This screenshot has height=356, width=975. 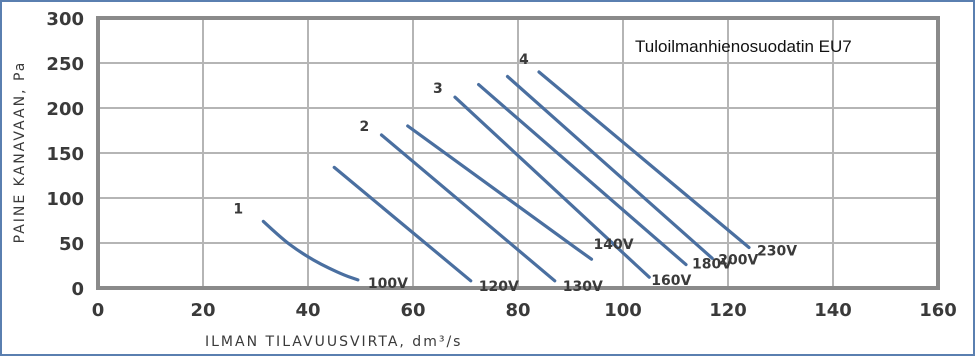 What do you see at coordinates (499, 287) in the screenshot?
I see `series-label-120v: 120V` at bounding box center [499, 287].